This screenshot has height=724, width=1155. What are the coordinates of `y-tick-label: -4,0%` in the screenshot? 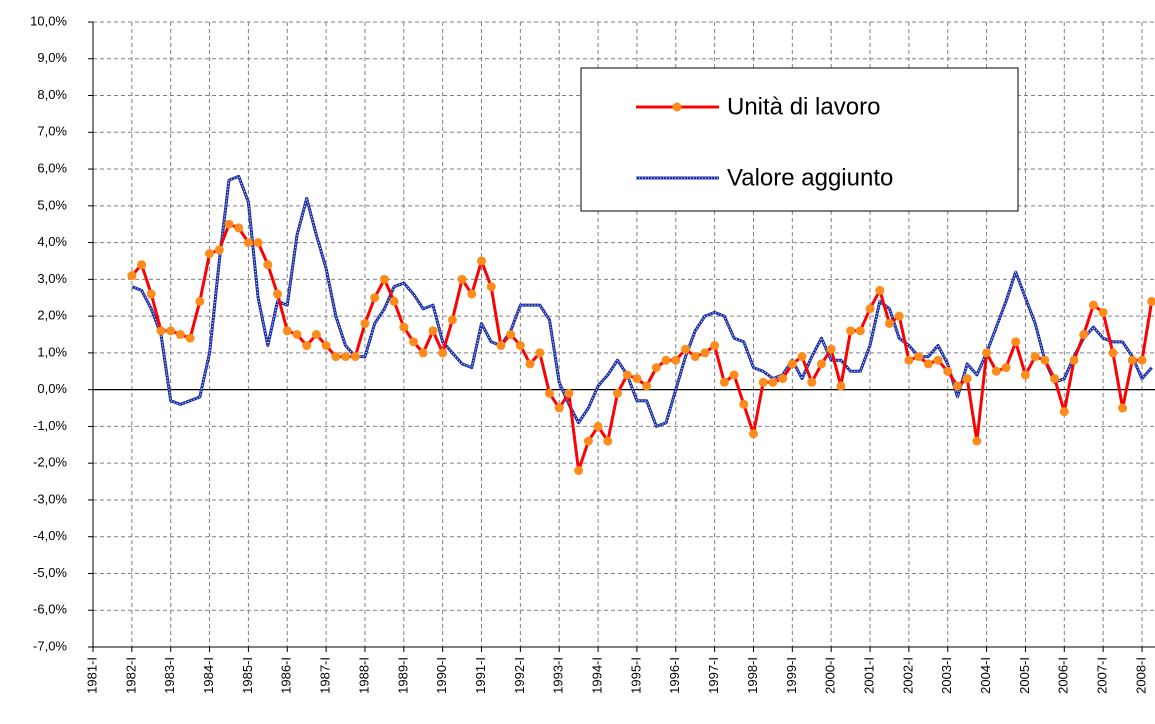 It's located at (50, 535).